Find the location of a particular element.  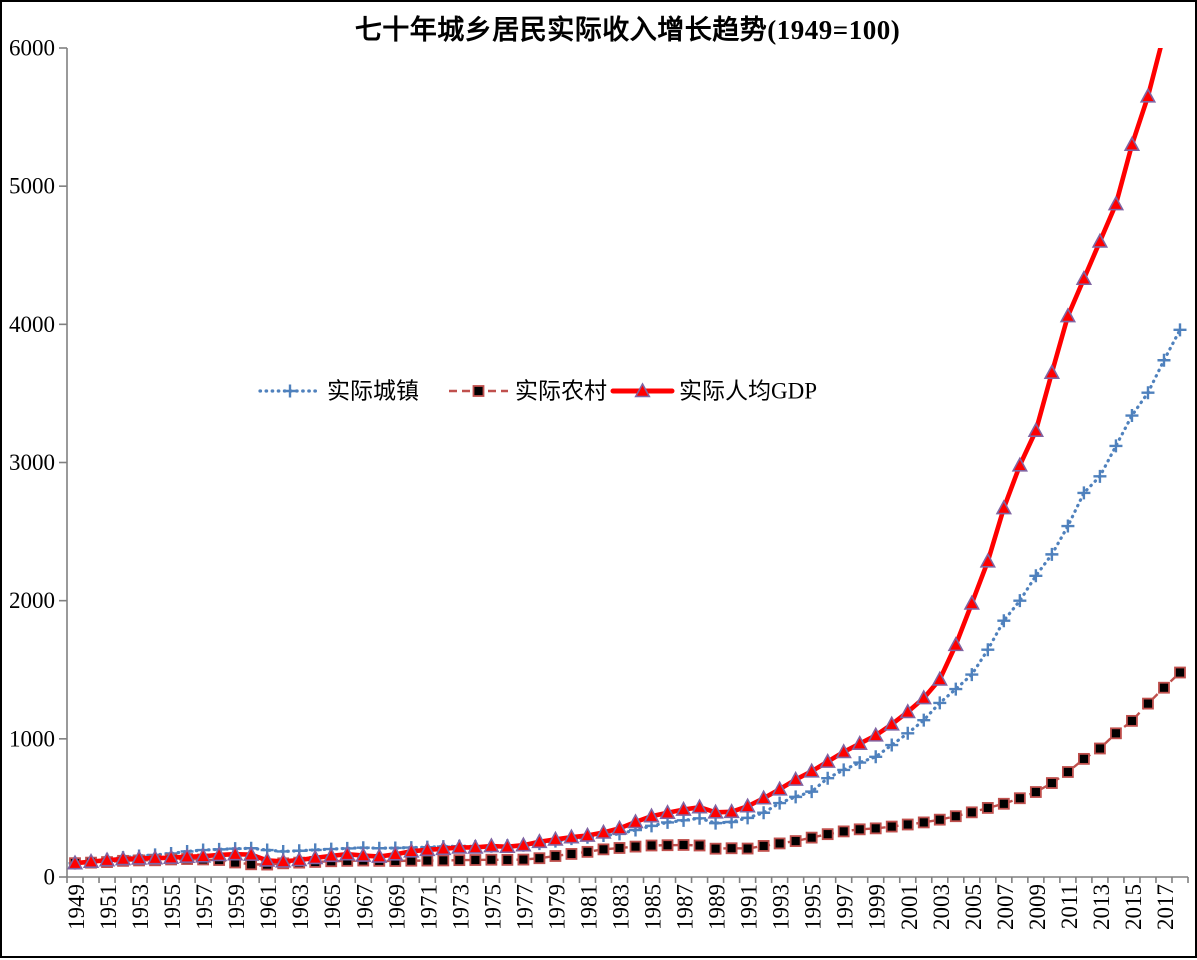

y-axis-tick-label: 1000 is located at coordinates (32, 738).